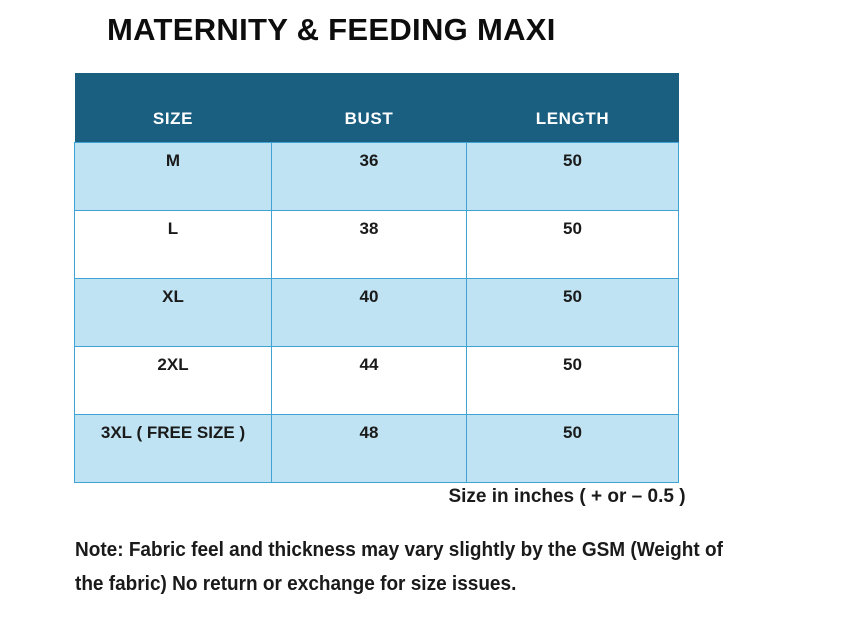 Image resolution: width=867 pixels, height=627 pixels. I want to click on unit-tolerance-note: Size in inches ( + or – 0.5 ), so click(567, 496).